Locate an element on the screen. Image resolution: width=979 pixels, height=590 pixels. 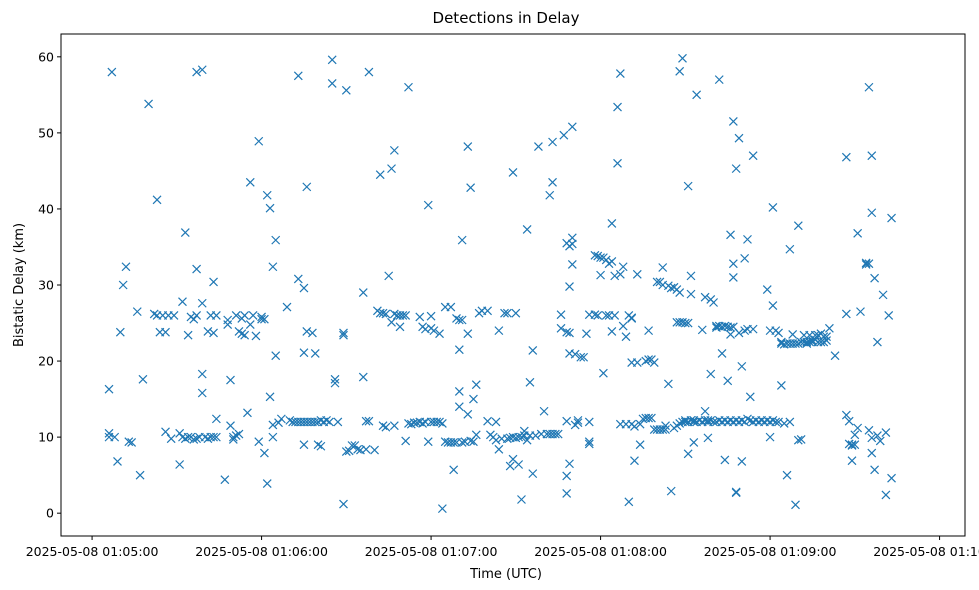
x-tick-label: 2025-05-08 01:09:00 is located at coordinates (770, 551).